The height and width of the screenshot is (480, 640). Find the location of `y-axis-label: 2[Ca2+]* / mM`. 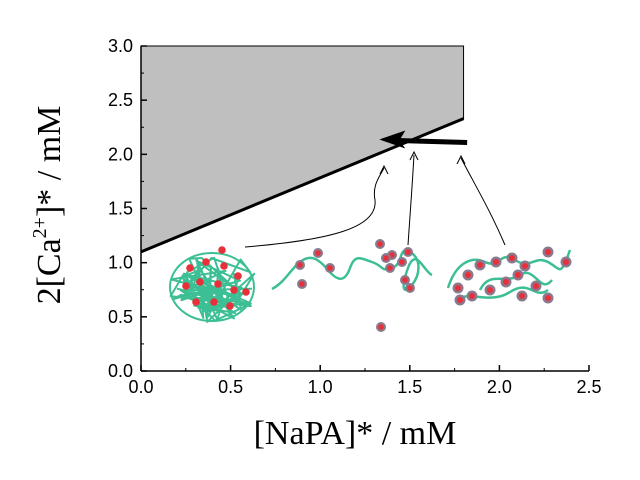

y-axis-label: 2[Ca2+]* / mM is located at coordinates (48, 205).